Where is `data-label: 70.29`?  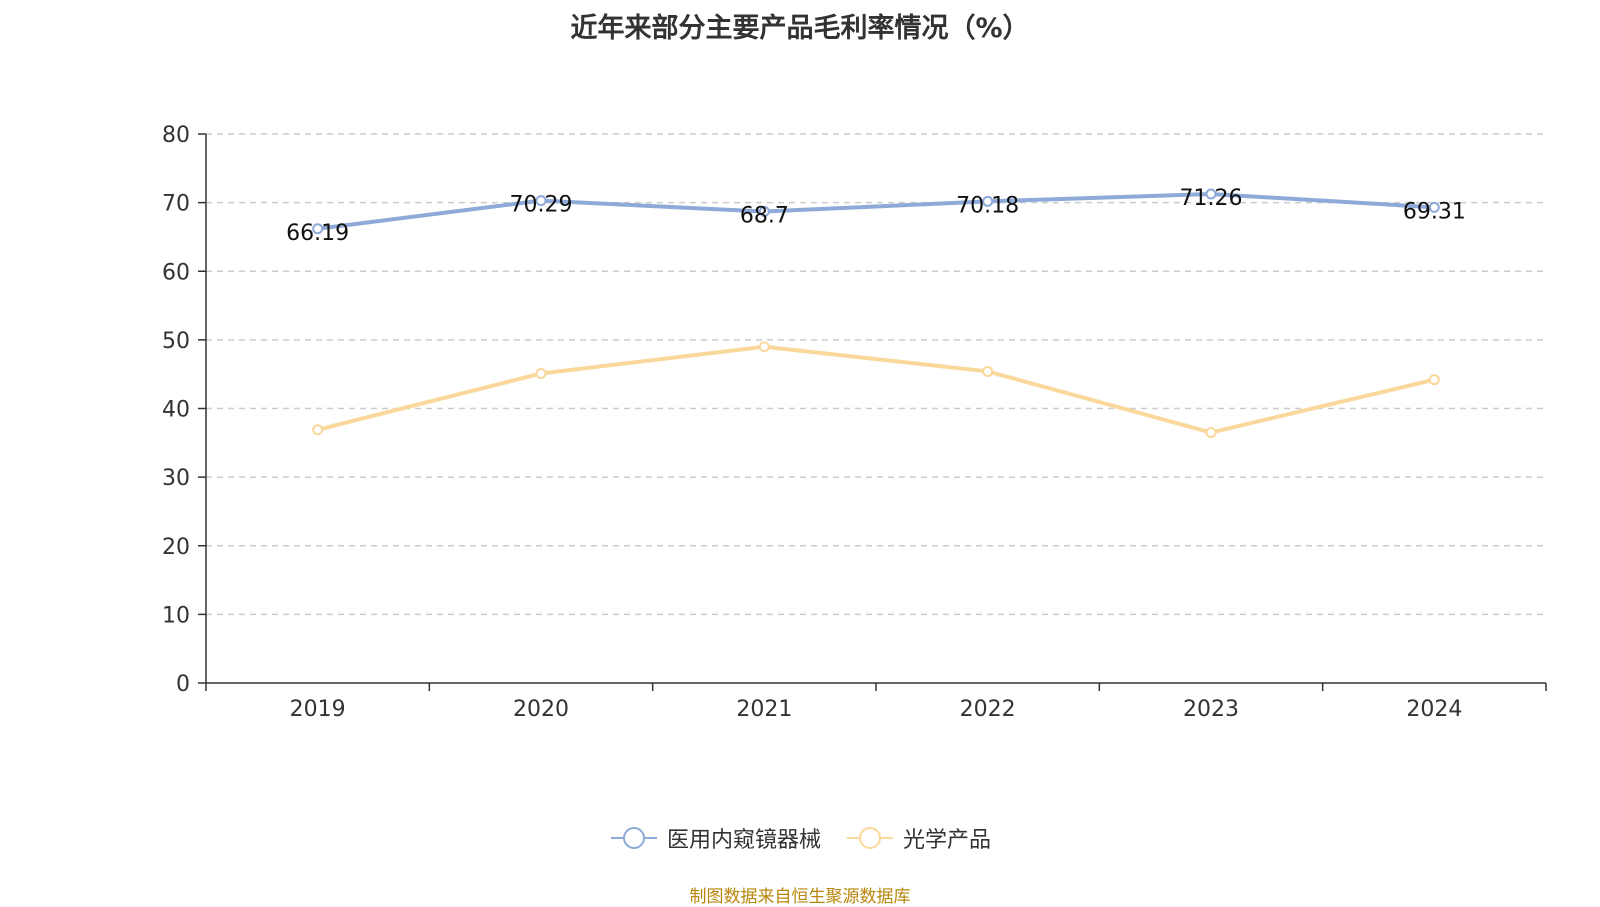 data-label: 70.29 is located at coordinates (541, 205).